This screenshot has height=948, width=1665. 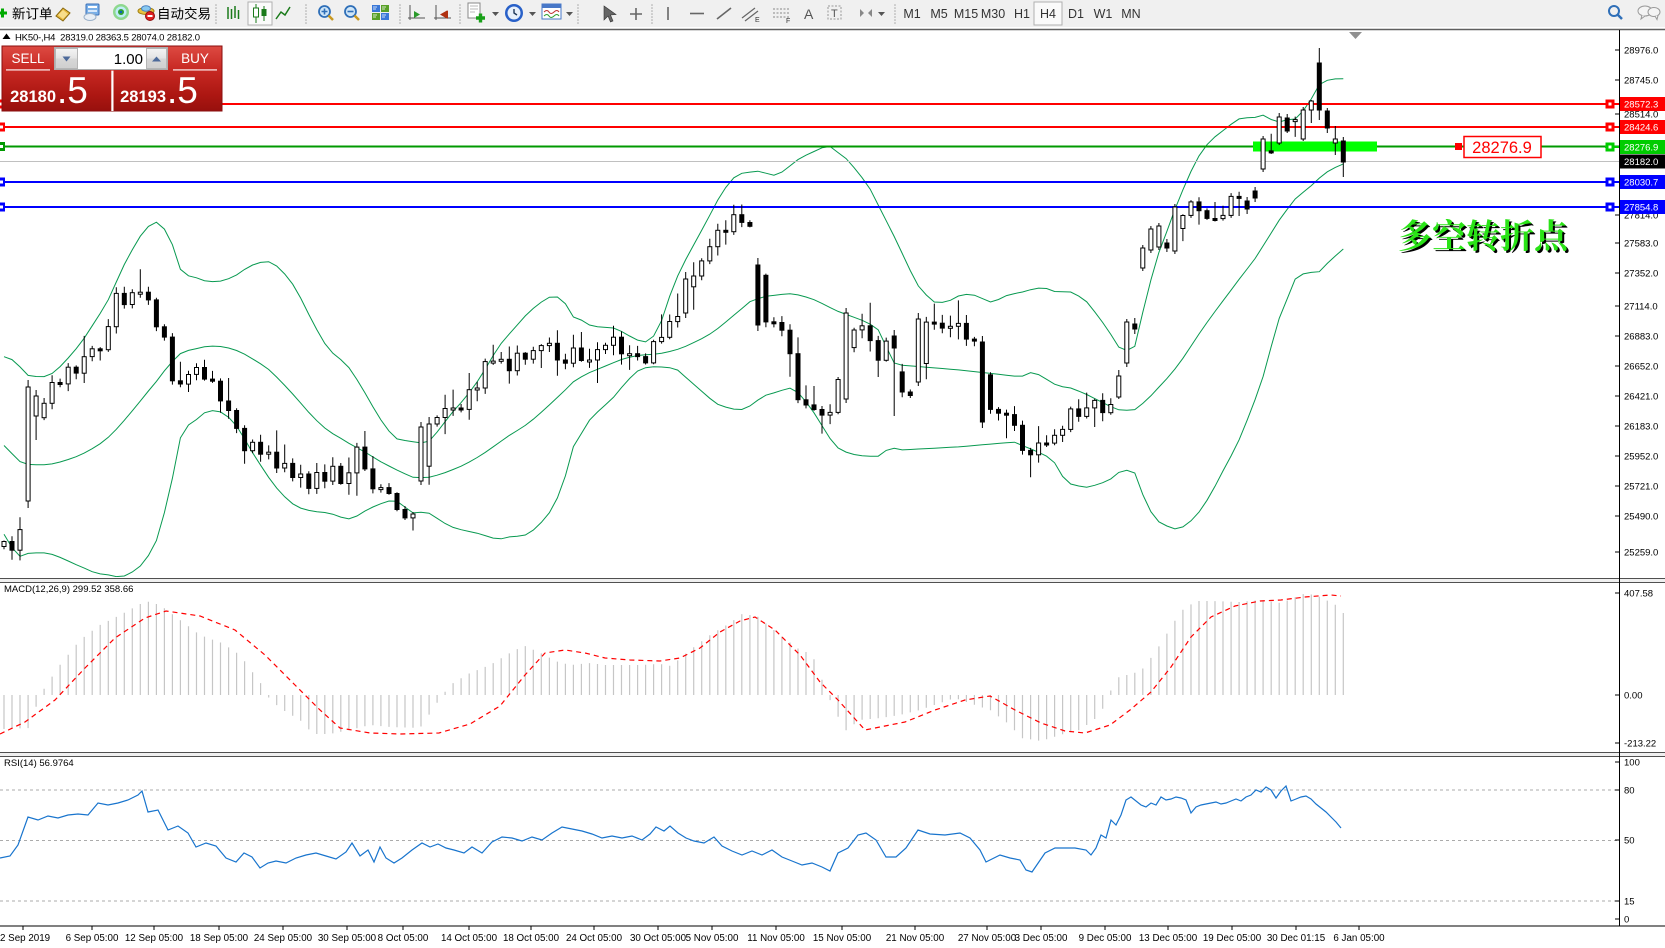 I want to click on svg-text: 30 Oct 05:00, so click(x=658, y=938).